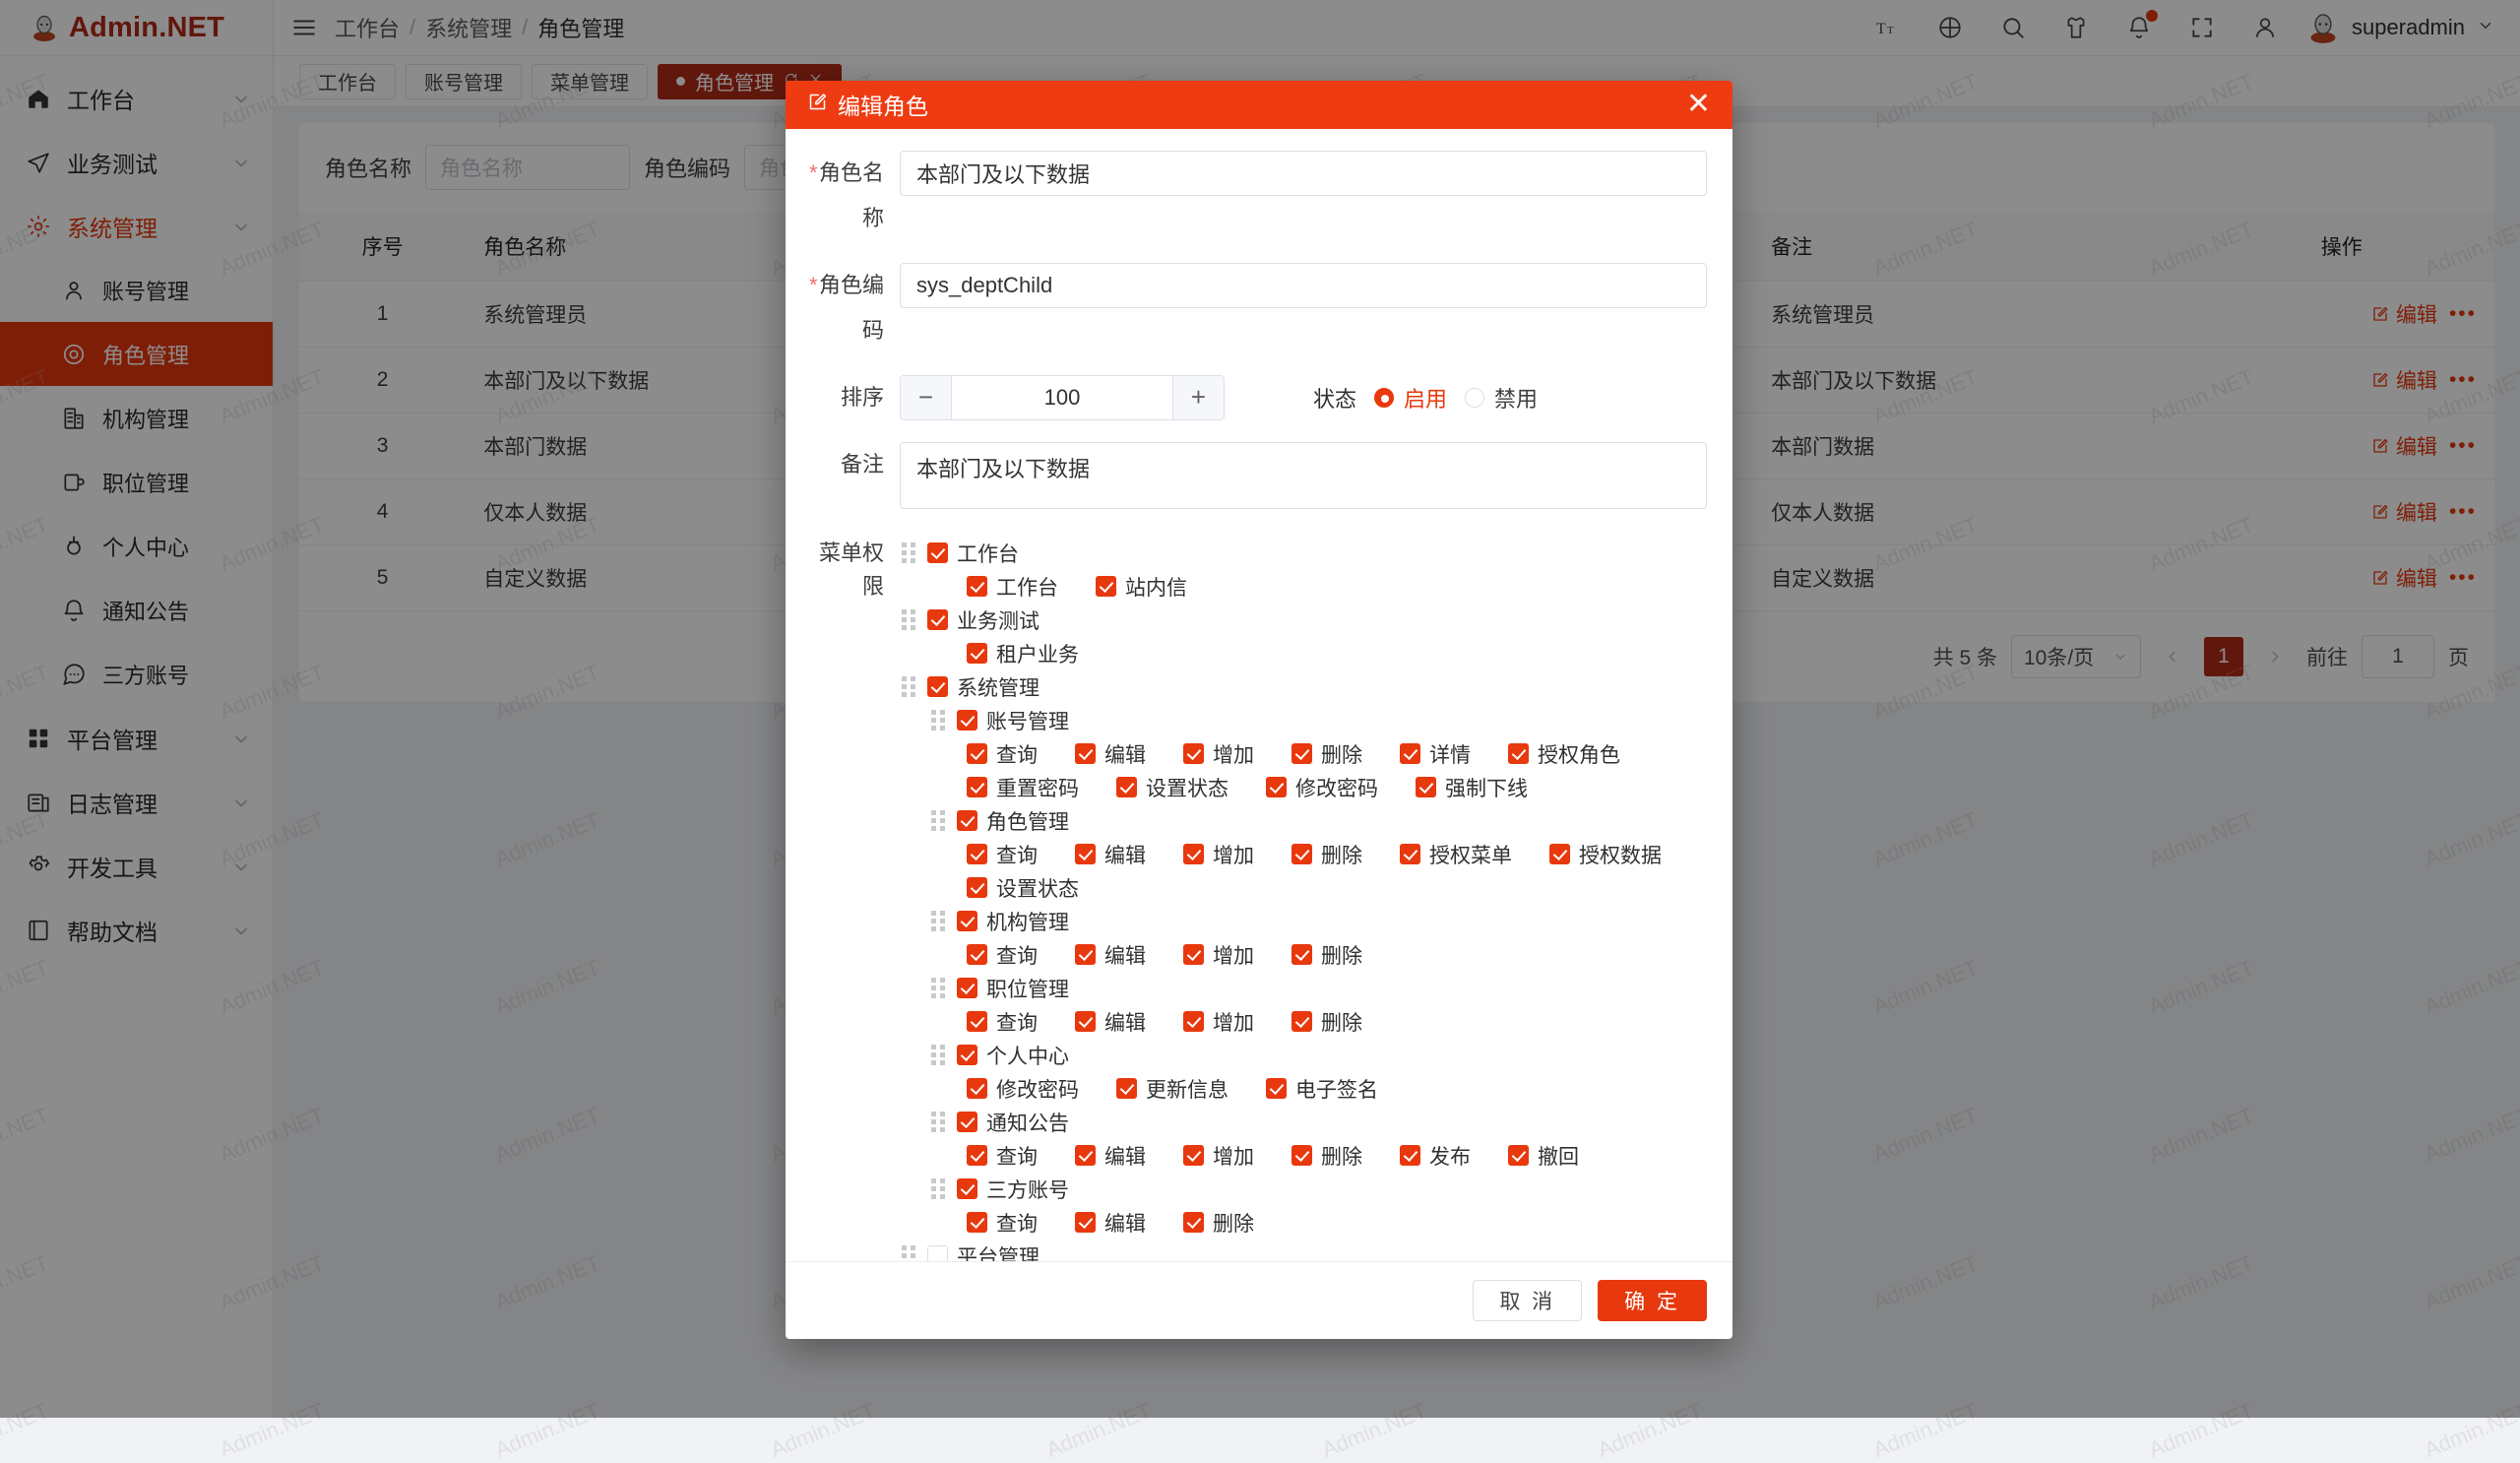 The image size is (2520, 1463). Describe the element at coordinates (1327, 854) in the screenshot. I see `permission-checkbox-9-3: 删除` at that location.